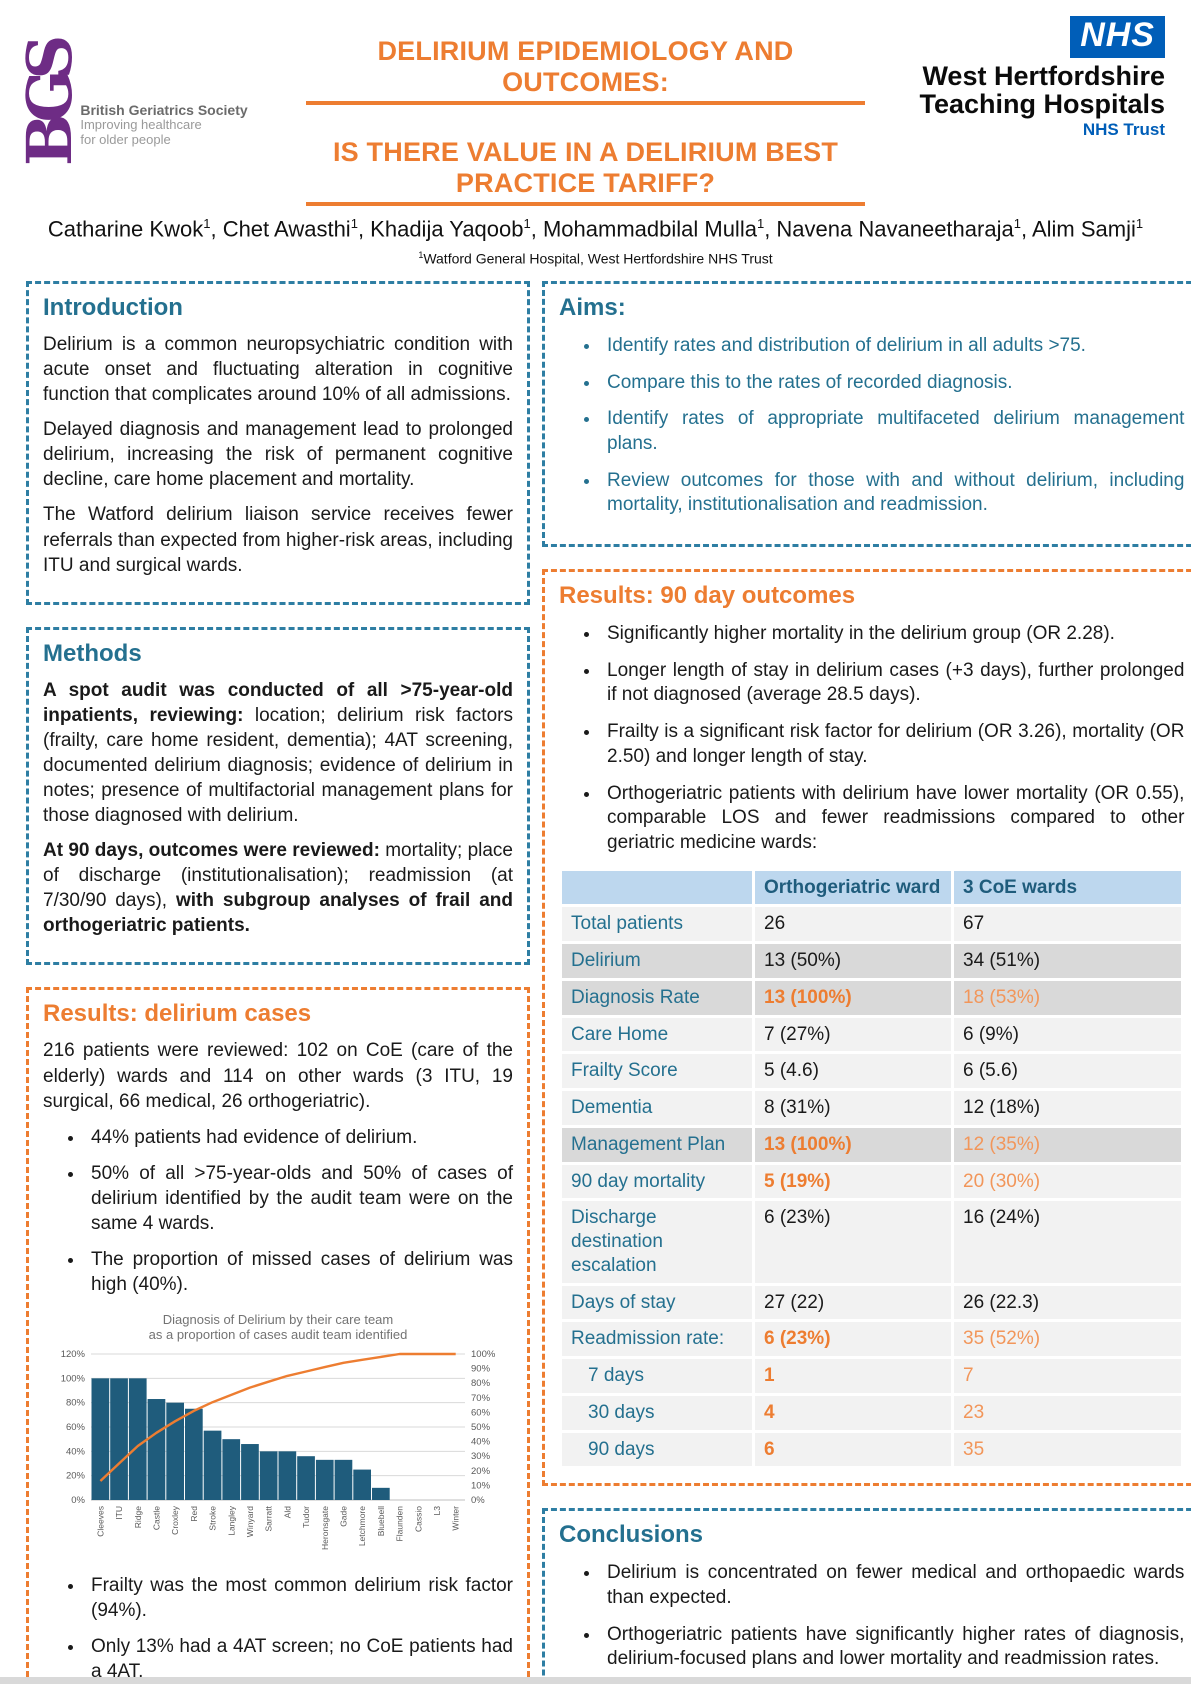 Image resolution: width=1191 pixels, height=1684 pixels. I want to click on trust-name-1: West Hertfordshire, so click(1043, 75).